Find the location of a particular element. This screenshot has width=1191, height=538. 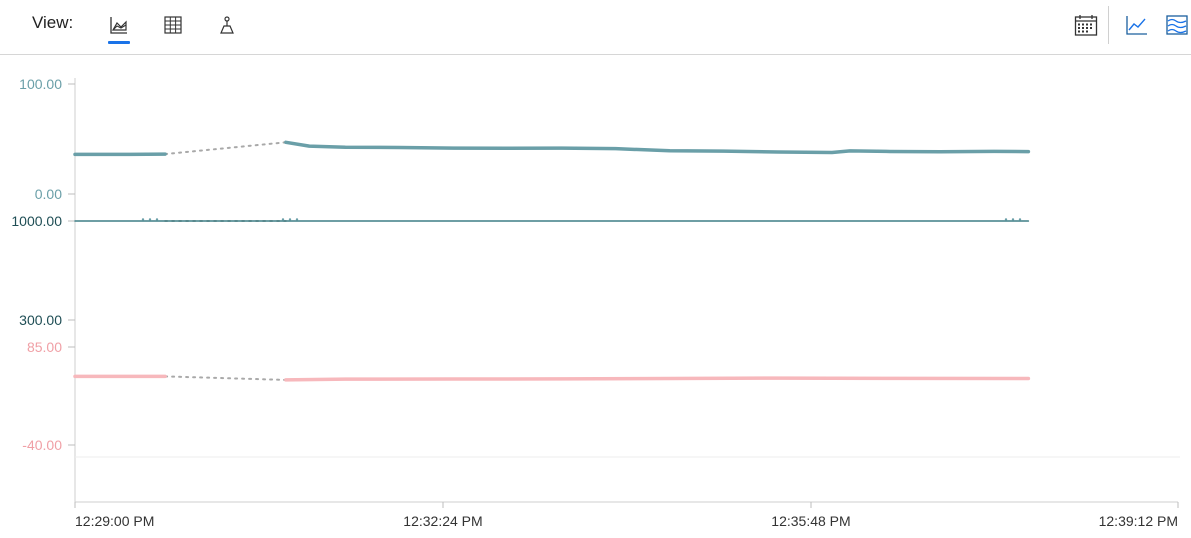

y-tick-label: 85.00 is located at coordinates (44, 347).